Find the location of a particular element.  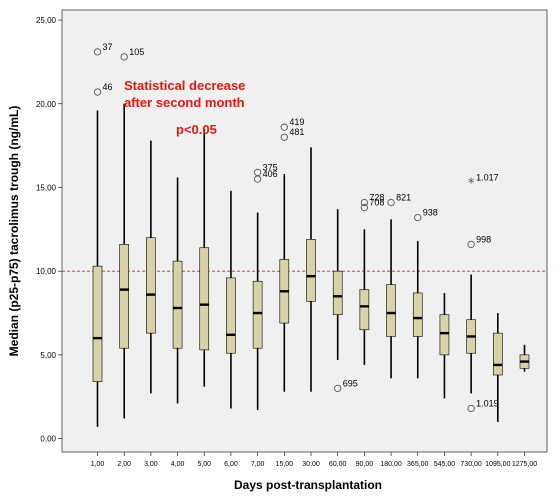

y-axis: 0,00 5,00 10,00 15,00 20,00 25,00 is located at coordinates (49, 230).